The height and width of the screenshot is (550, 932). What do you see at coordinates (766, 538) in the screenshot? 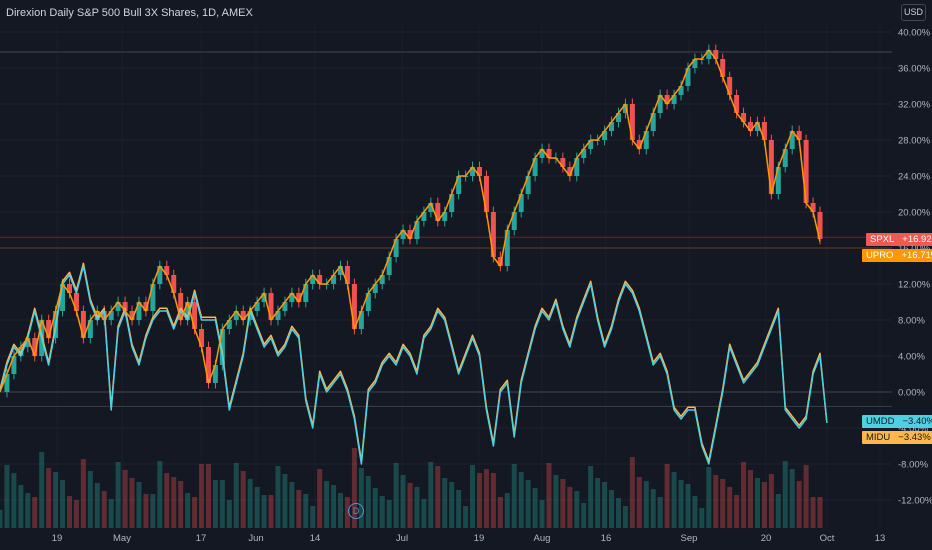
I see `x-tick-label: 20` at bounding box center [766, 538].